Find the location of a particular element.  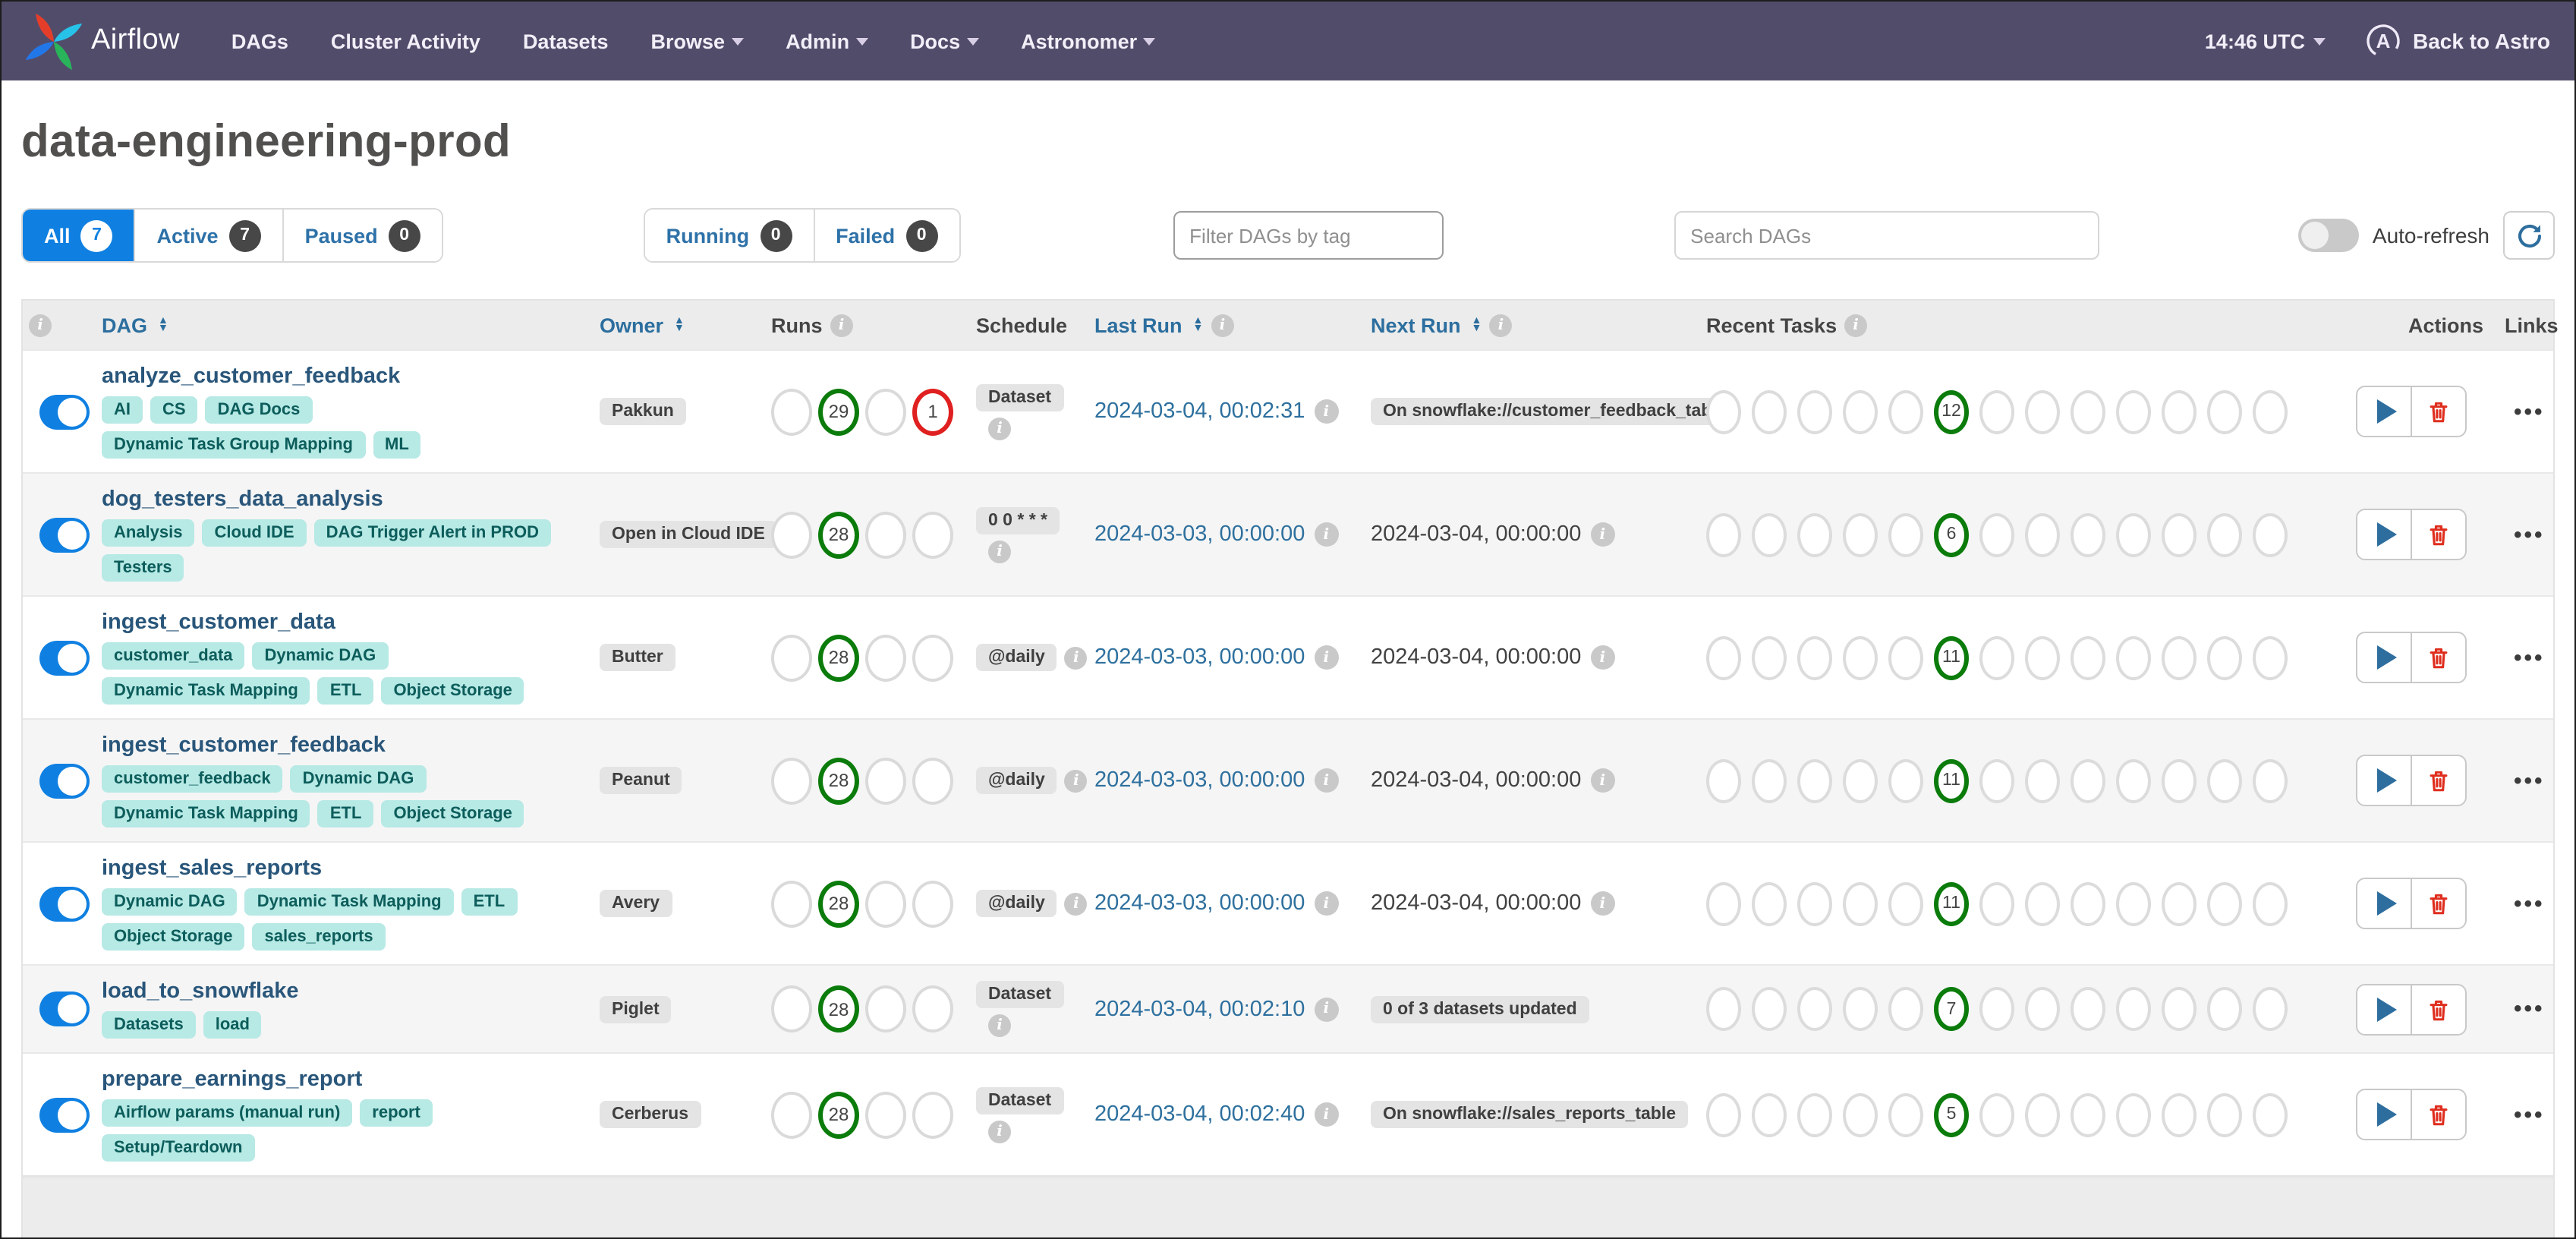

dag-tag: ETL is located at coordinates (489, 902).